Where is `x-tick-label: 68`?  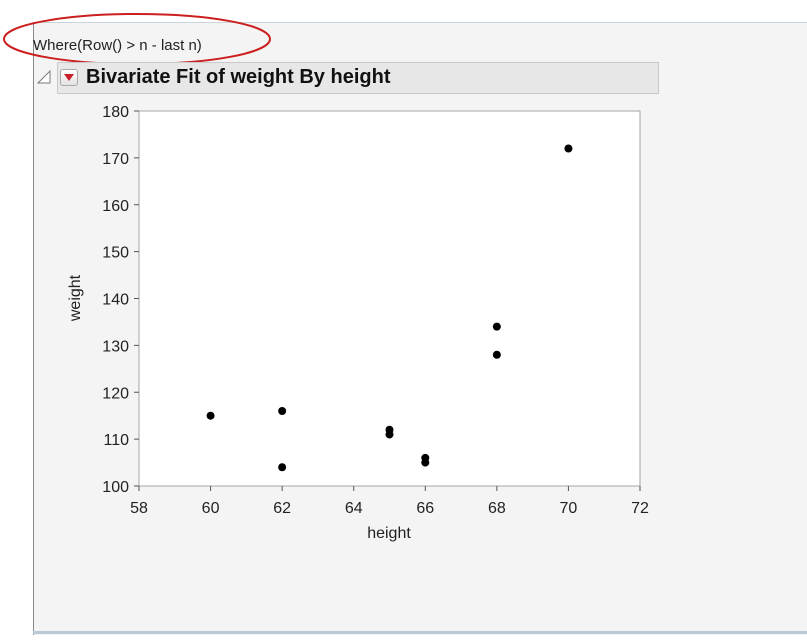
x-tick-label: 68 is located at coordinates (497, 508).